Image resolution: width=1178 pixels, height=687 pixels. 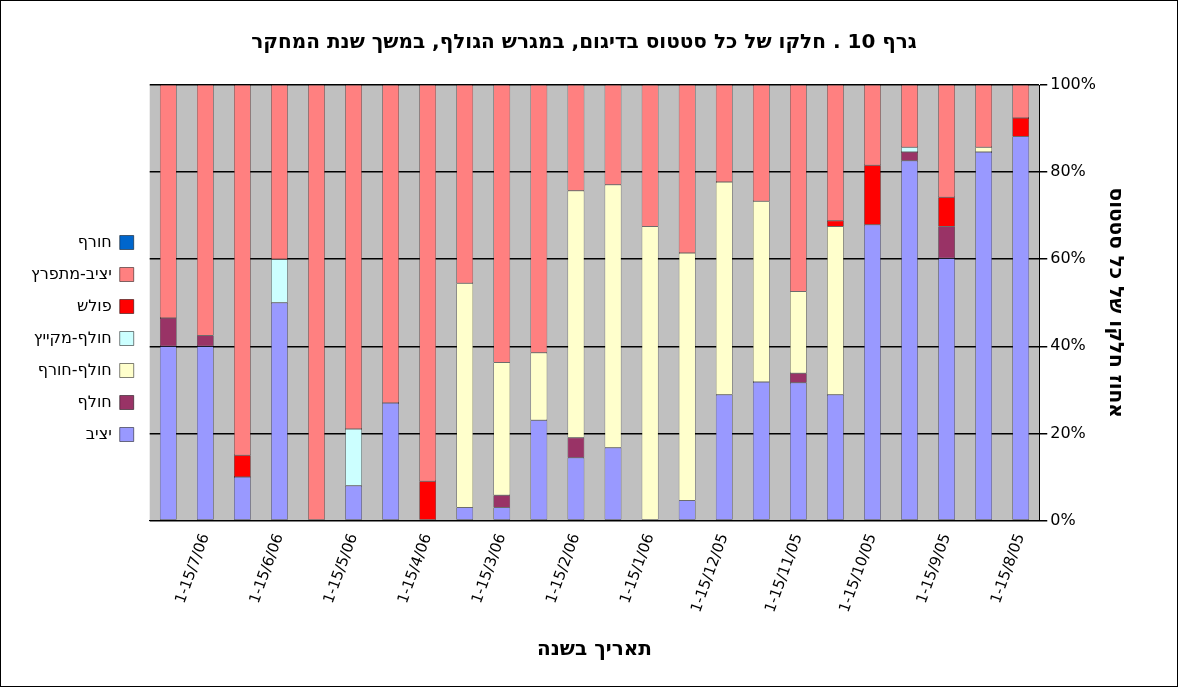 I want to click on y-tick-label: 80%, so click(x=1068, y=171).